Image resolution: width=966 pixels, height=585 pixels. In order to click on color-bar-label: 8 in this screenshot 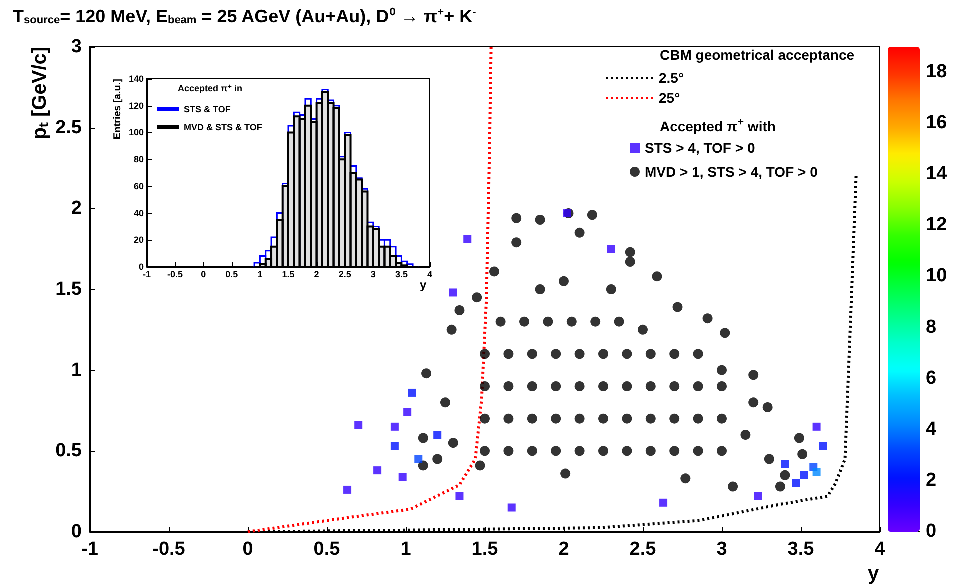, I will do `click(931, 327)`.